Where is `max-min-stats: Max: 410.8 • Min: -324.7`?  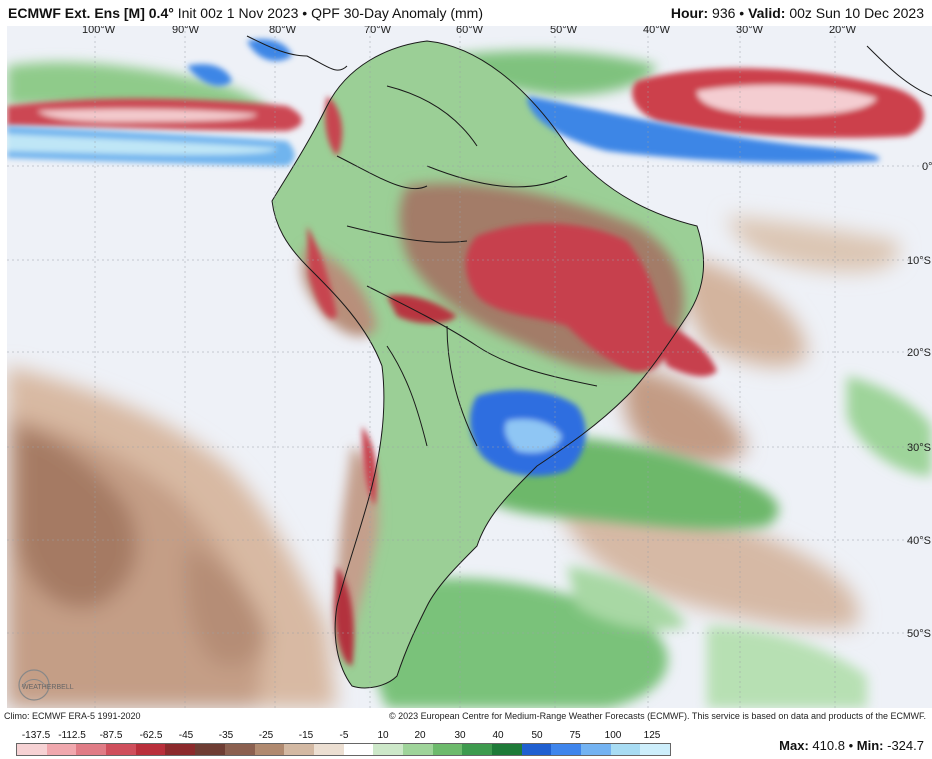
max-min-stats: Max: 410.8 • Min: -324.7 is located at coordinates (851, 745).